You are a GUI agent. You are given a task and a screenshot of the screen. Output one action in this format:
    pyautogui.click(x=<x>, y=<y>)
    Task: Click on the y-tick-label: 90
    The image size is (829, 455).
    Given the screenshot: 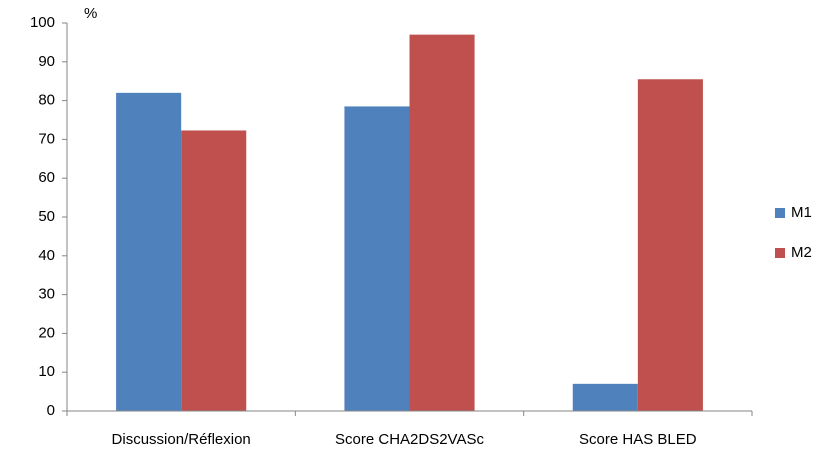 What is the action you would take?
    pyautogui.click(x=46, y=61)
    